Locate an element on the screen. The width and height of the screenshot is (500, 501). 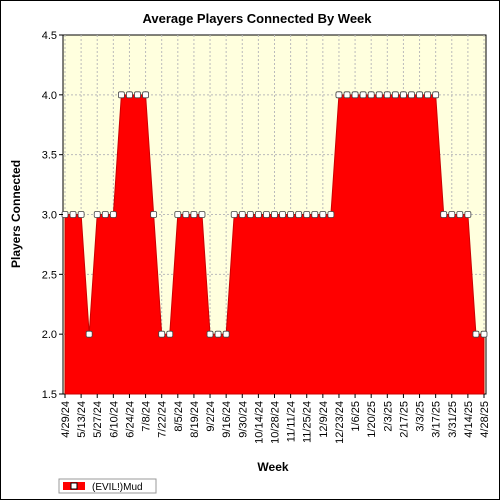
x-tick-label: 8/19/24 is located at coordinates (195, 419).